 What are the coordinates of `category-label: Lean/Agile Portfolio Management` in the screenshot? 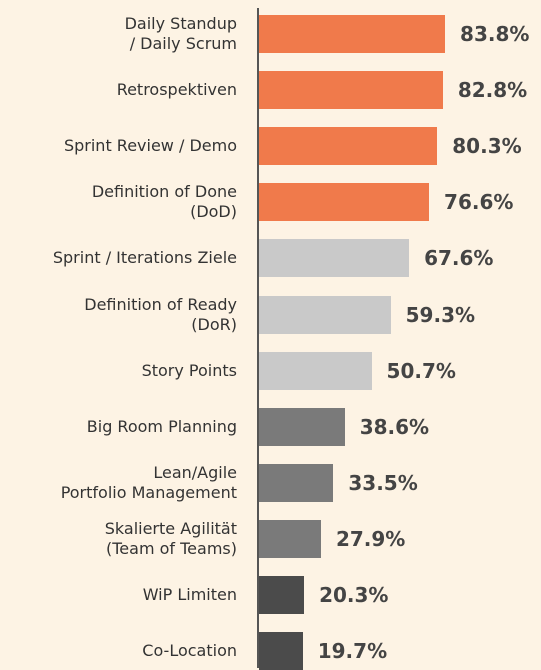 It's located at (148, 482).